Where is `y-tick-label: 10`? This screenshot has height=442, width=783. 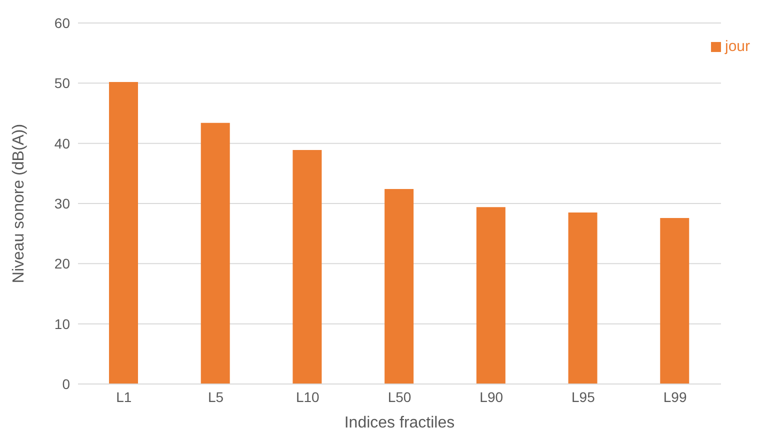
y-tick-label: 10 is located at coordinates (62, 324).